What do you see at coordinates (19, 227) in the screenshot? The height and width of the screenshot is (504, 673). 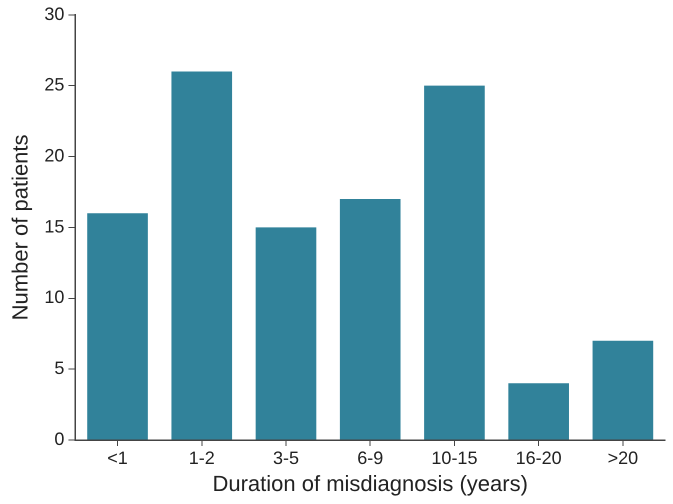 I see `y-axis-title: Number of patients` at bounding box center [19, 227].